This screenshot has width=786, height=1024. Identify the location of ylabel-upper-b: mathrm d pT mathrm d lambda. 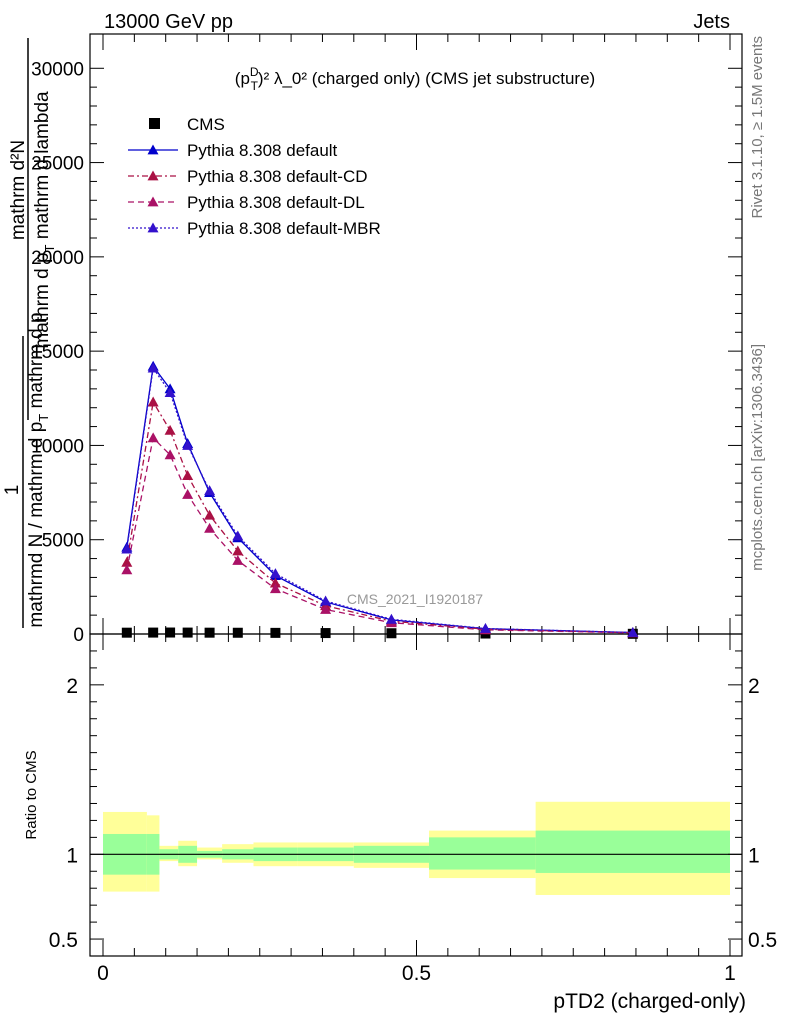
(44, 220).